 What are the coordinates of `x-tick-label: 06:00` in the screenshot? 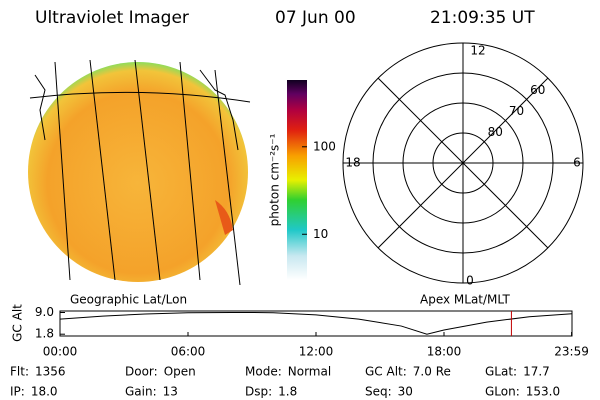 It's located at (188, 352).